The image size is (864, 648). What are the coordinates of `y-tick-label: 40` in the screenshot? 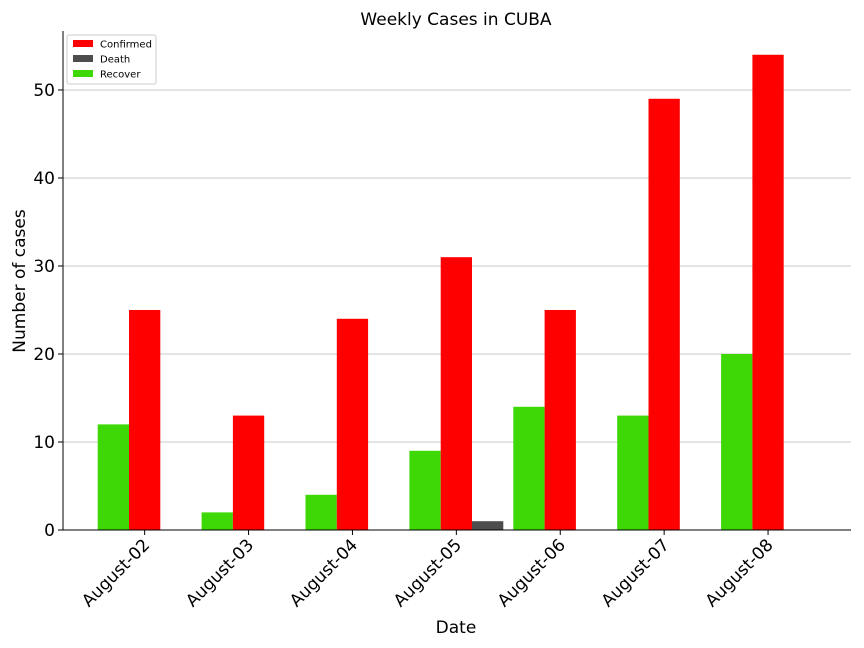 It's located at (44, 179).